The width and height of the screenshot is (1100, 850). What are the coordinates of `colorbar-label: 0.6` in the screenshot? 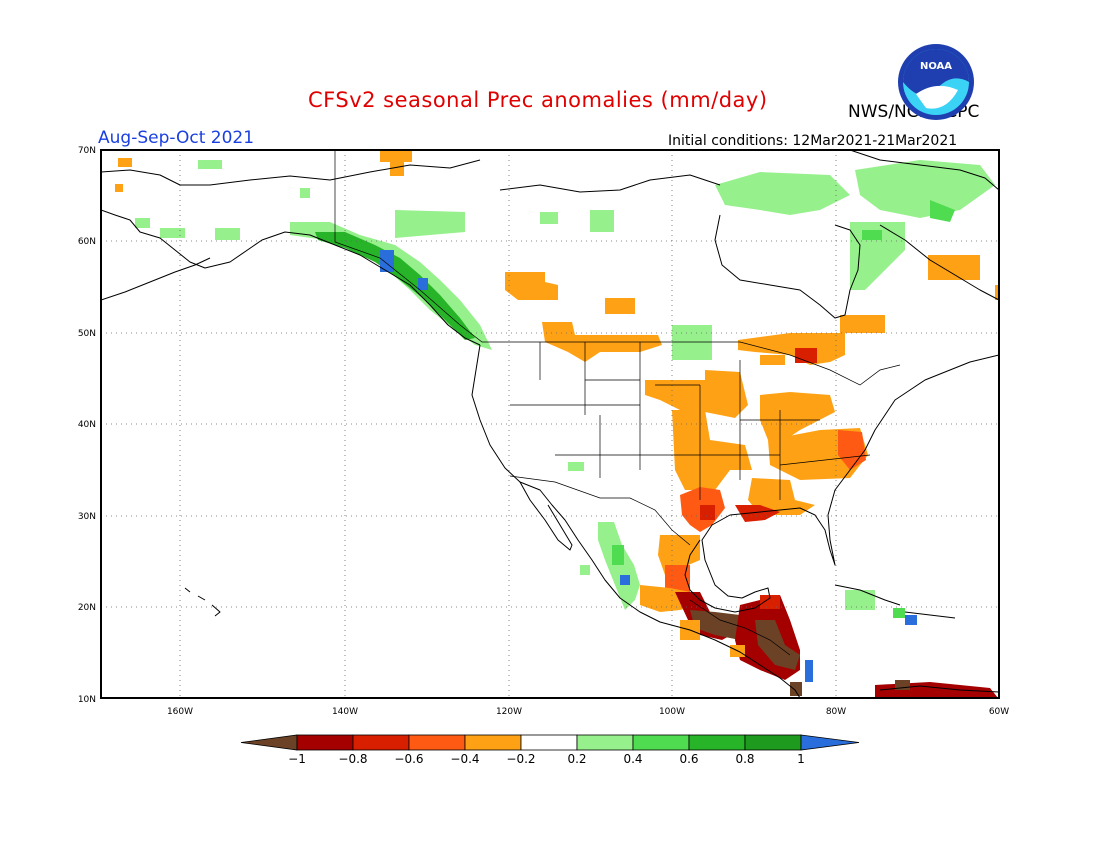 It's located at (688, 759).